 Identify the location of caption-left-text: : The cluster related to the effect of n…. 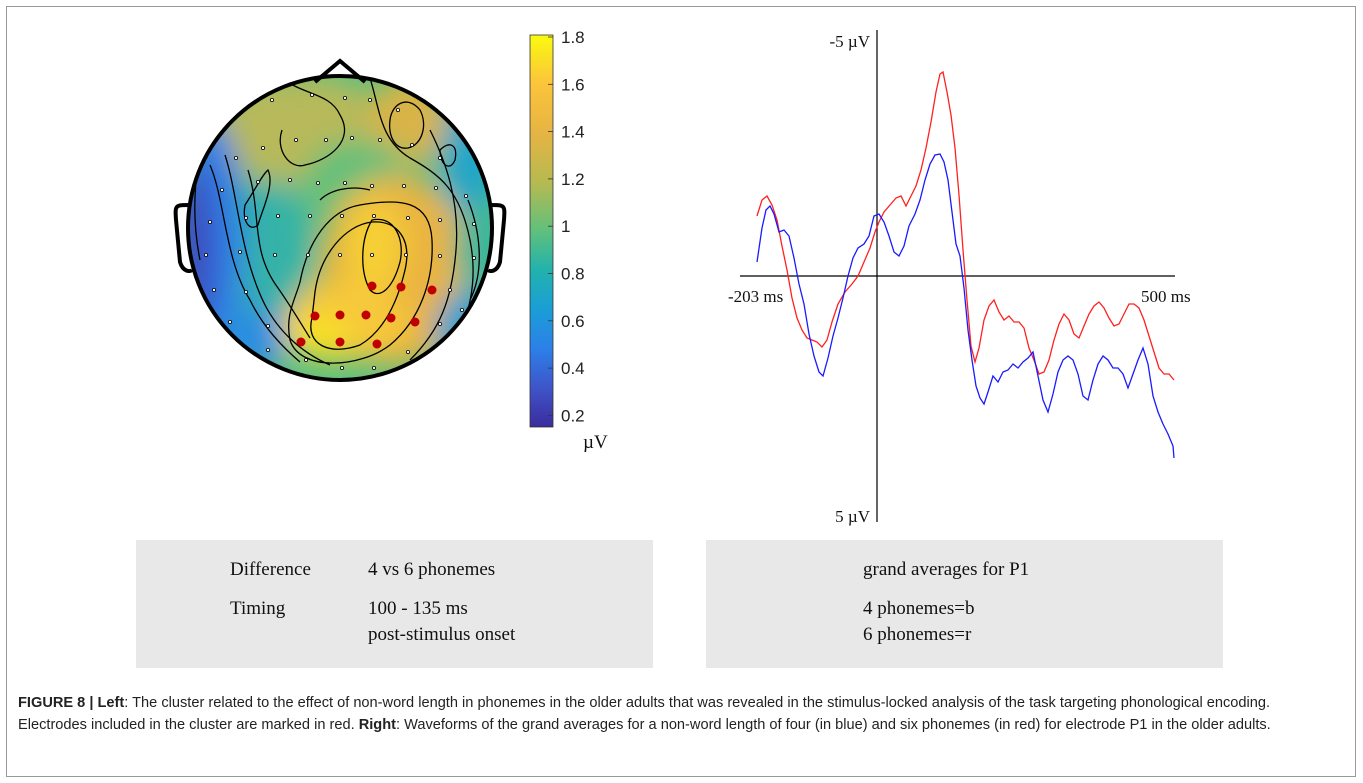
(644, 714).